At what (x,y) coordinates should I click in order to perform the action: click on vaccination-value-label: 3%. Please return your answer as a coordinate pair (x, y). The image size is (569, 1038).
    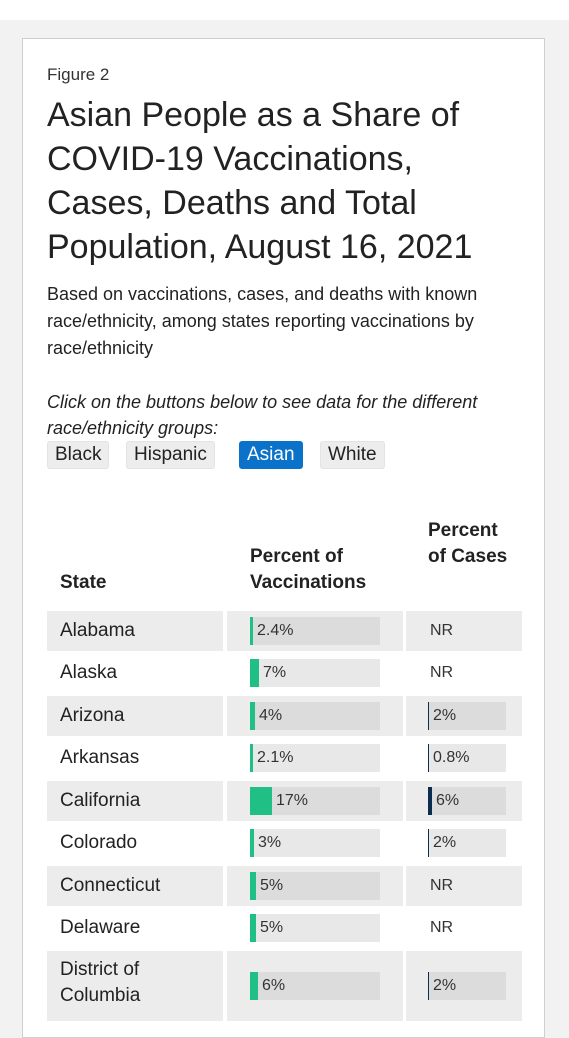
    Looking at the image, I should click on (270, 842).